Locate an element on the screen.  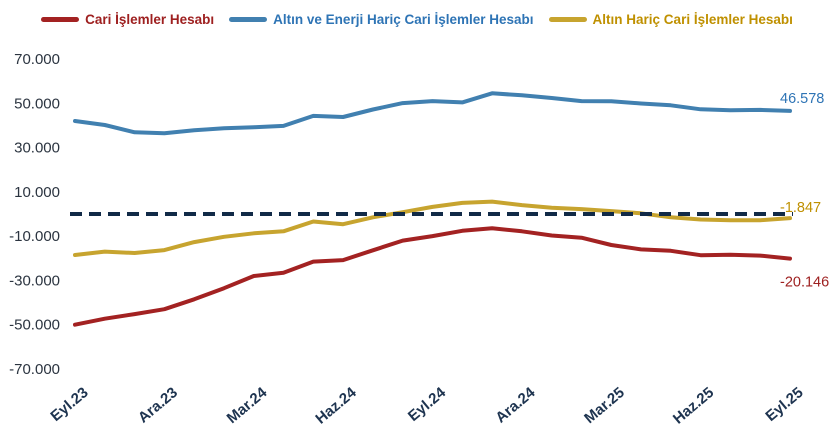
legend-item-cari-islemler: Cari İşlemler Hesabı is located at coordinates (127, 19).